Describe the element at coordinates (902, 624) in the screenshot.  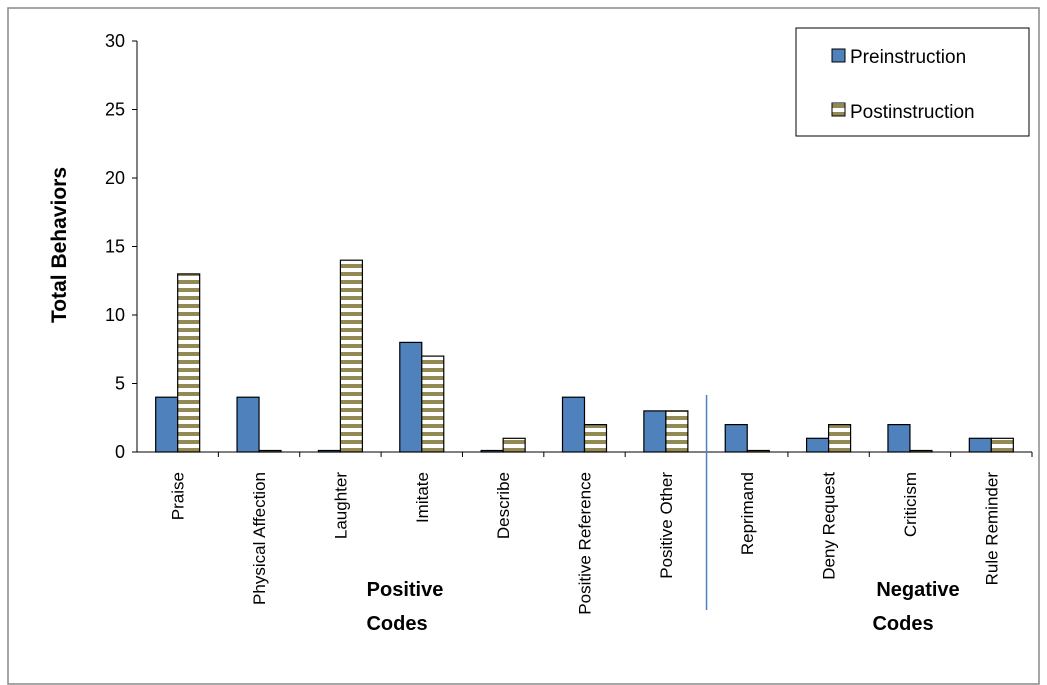
I see `negative-codes-label-line2: Codes` at that location.